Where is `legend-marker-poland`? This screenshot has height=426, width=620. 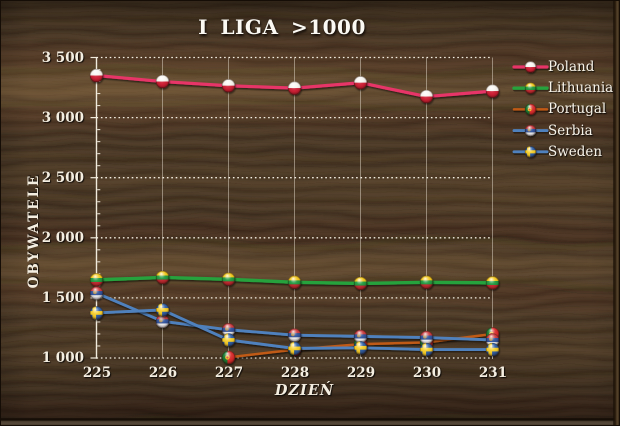 legend-marker-poland is located at coordinates (530, 67).